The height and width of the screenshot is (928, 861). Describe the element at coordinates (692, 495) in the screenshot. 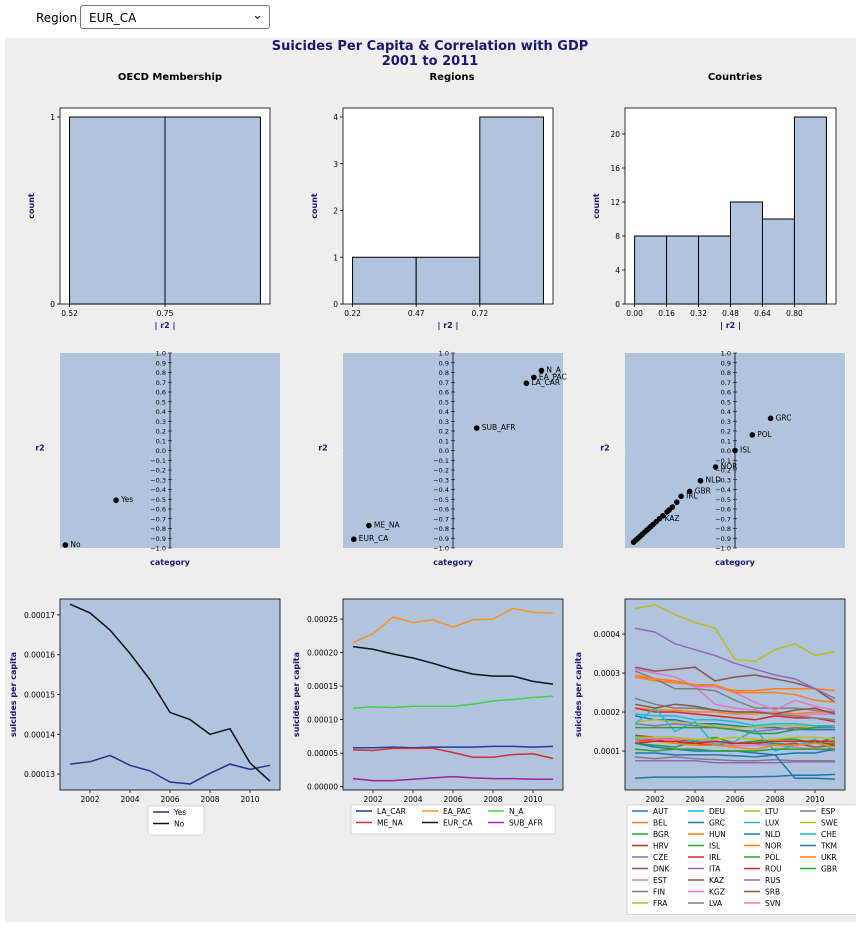

I see `point-label: IRL` at that location.